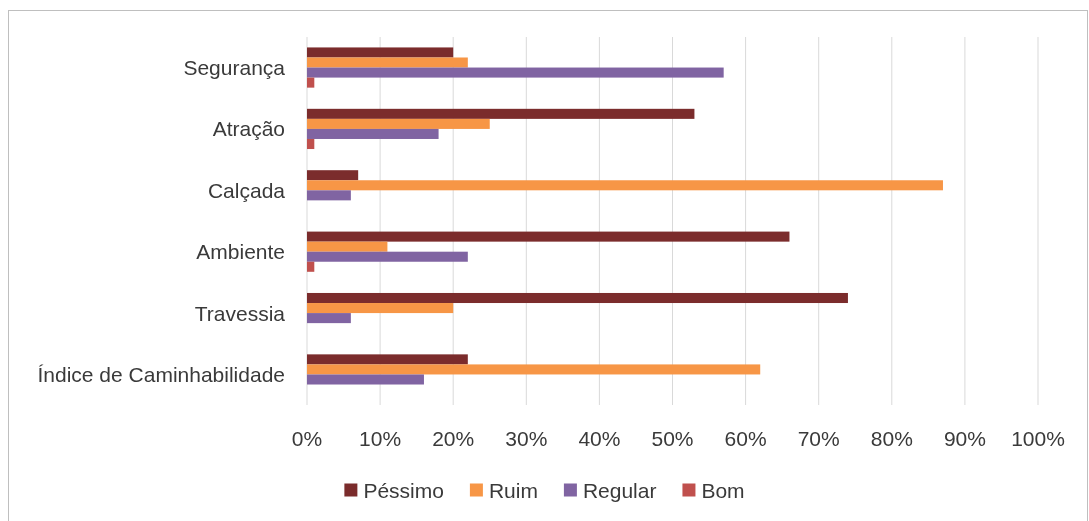 The width and height of the screenshot is (1089, 521). What do you see at coordinates (599, 438) in the screenshot?
I see `x-tick-label: 40%` at bounding box center [599, 438].